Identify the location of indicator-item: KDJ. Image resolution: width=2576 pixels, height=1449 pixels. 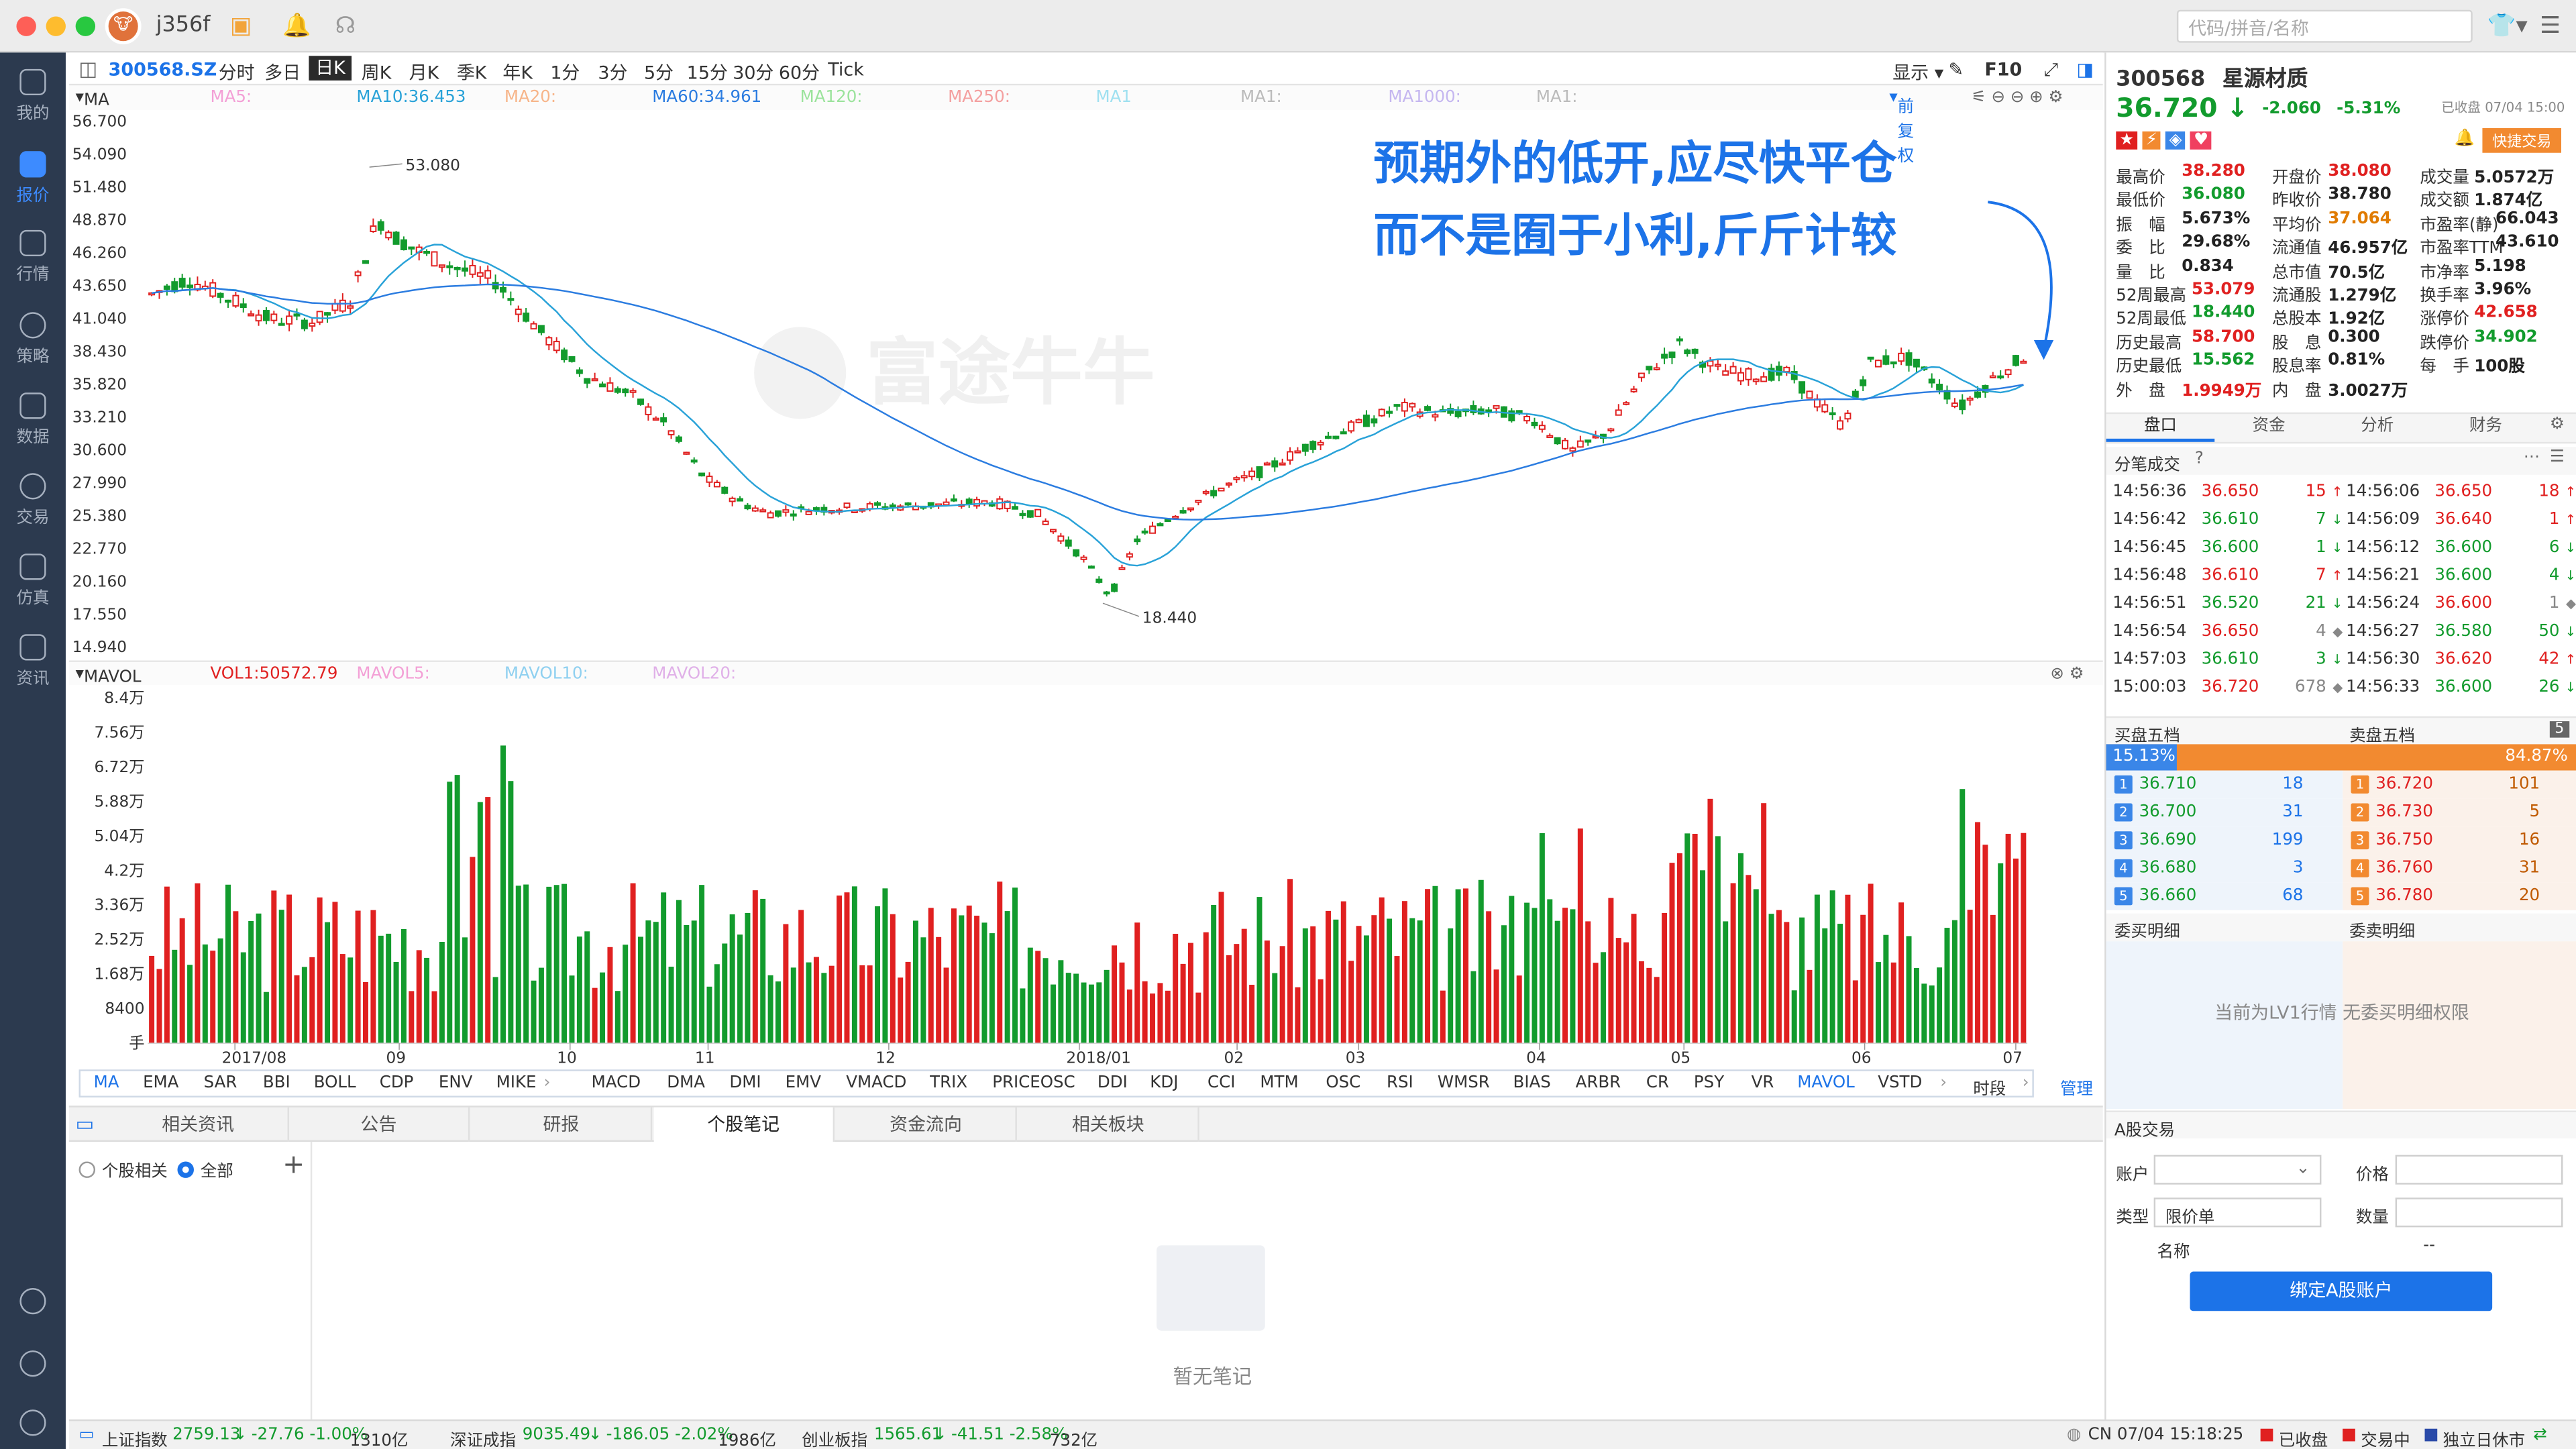
(1164, 1083).